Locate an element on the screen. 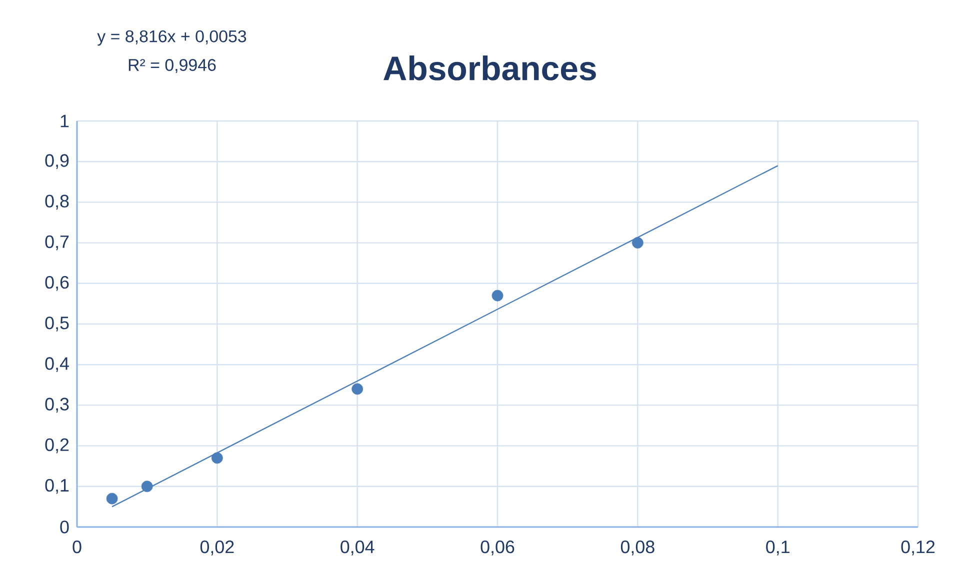  y-tick-label: 0,4 is located at coordinates (57, 364).